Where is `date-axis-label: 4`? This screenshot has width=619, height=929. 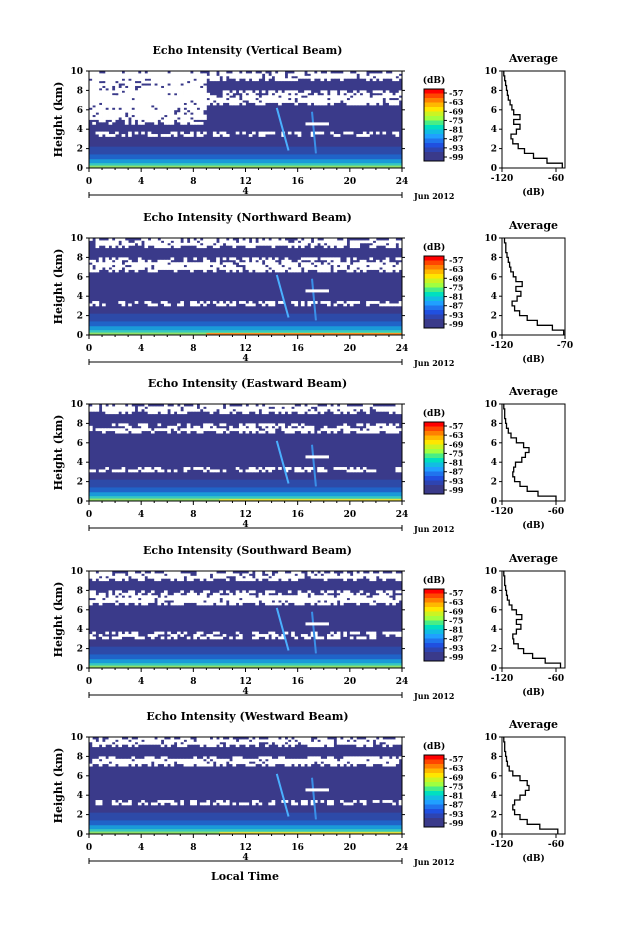 date-axis-label: 4 is located at coordinates (245, 192).